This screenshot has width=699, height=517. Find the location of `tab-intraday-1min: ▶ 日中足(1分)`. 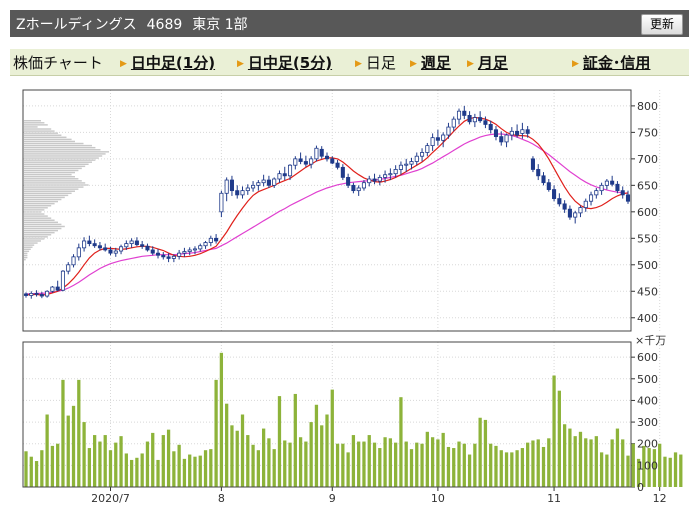

tab-intraday-1min: ▶ 日中足(1分) is located at coordinates (167, 62).